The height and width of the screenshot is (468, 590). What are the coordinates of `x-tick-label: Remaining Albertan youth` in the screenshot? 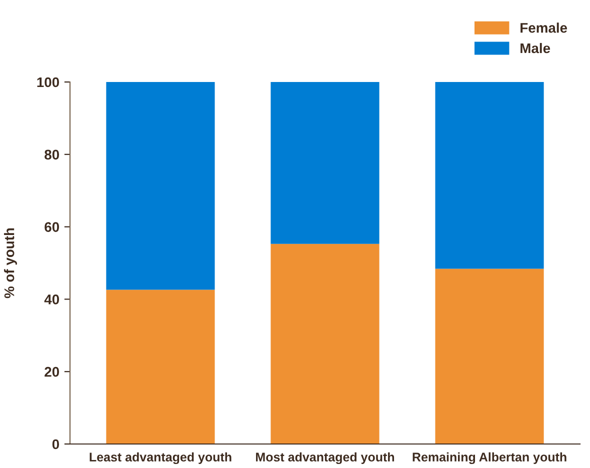 It's located at (489, 458).